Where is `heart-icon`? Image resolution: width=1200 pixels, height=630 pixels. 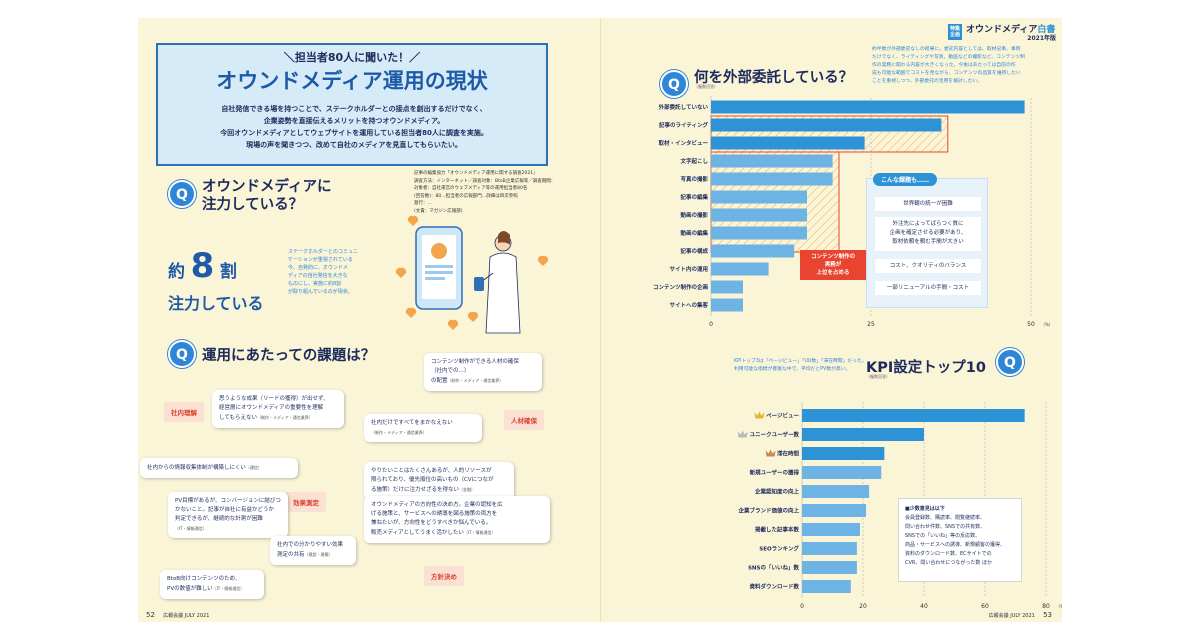
heart-icon is located at coordinates (411, 312).